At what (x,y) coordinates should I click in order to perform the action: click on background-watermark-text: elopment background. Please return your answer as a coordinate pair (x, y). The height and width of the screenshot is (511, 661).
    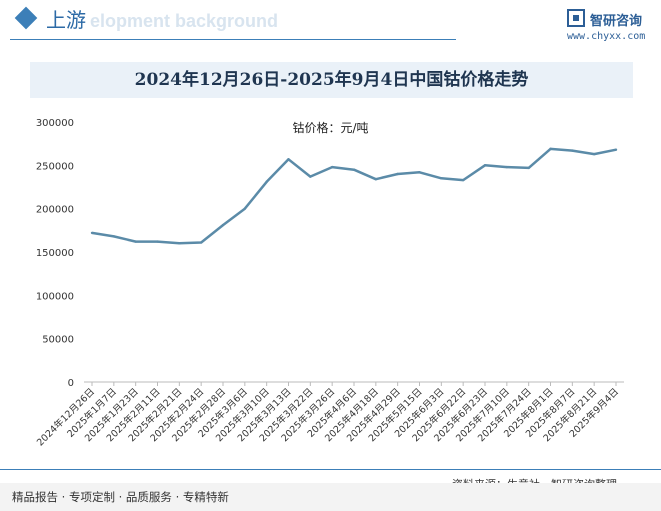
    Looking at the image, I should click on (184, 21).